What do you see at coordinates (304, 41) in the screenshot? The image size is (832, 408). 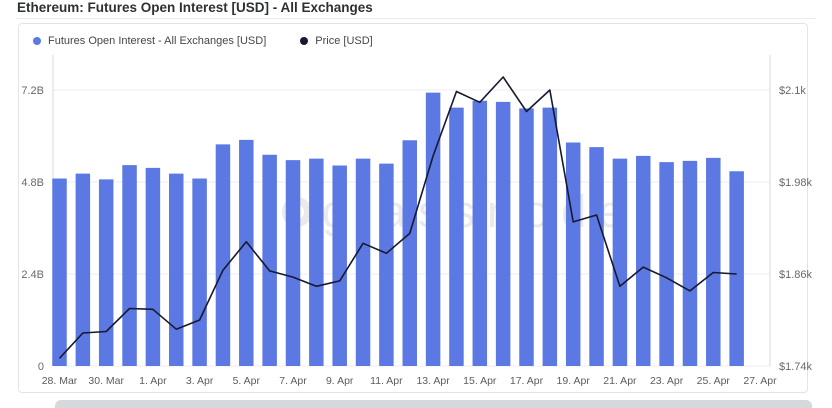 I see `price-legend-dot-icon` at bounding box center [304, 41].